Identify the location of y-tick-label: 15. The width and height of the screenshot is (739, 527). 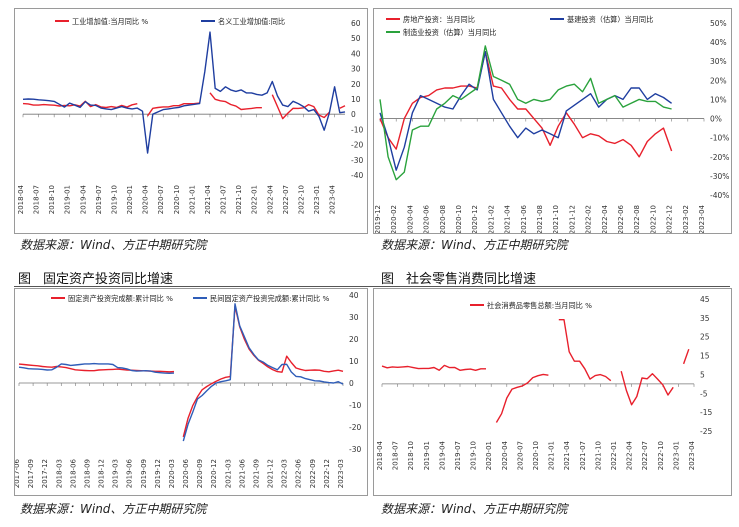
(705, 356).